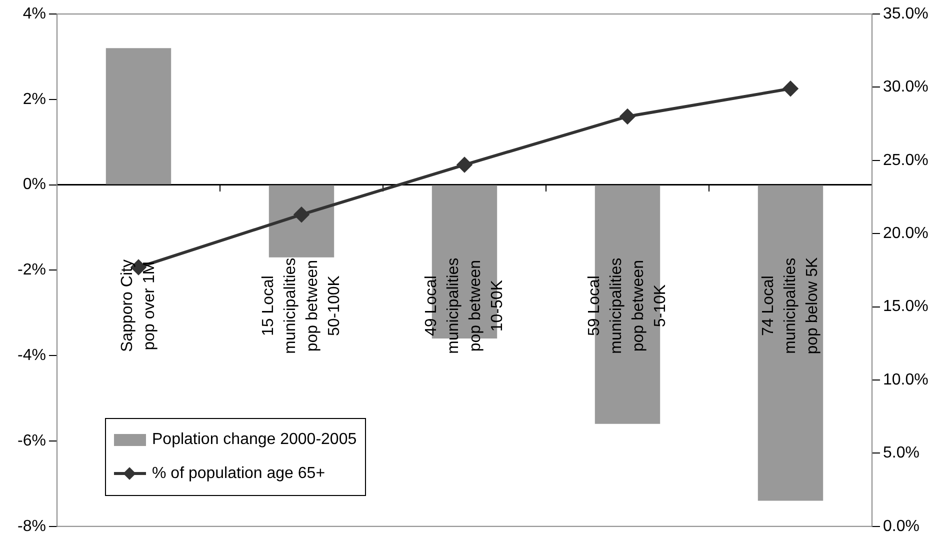 This screenshot has width=940, height=539. I want to click on x-tick-label: Sapporo City pop over 1M, so click(138, 306).